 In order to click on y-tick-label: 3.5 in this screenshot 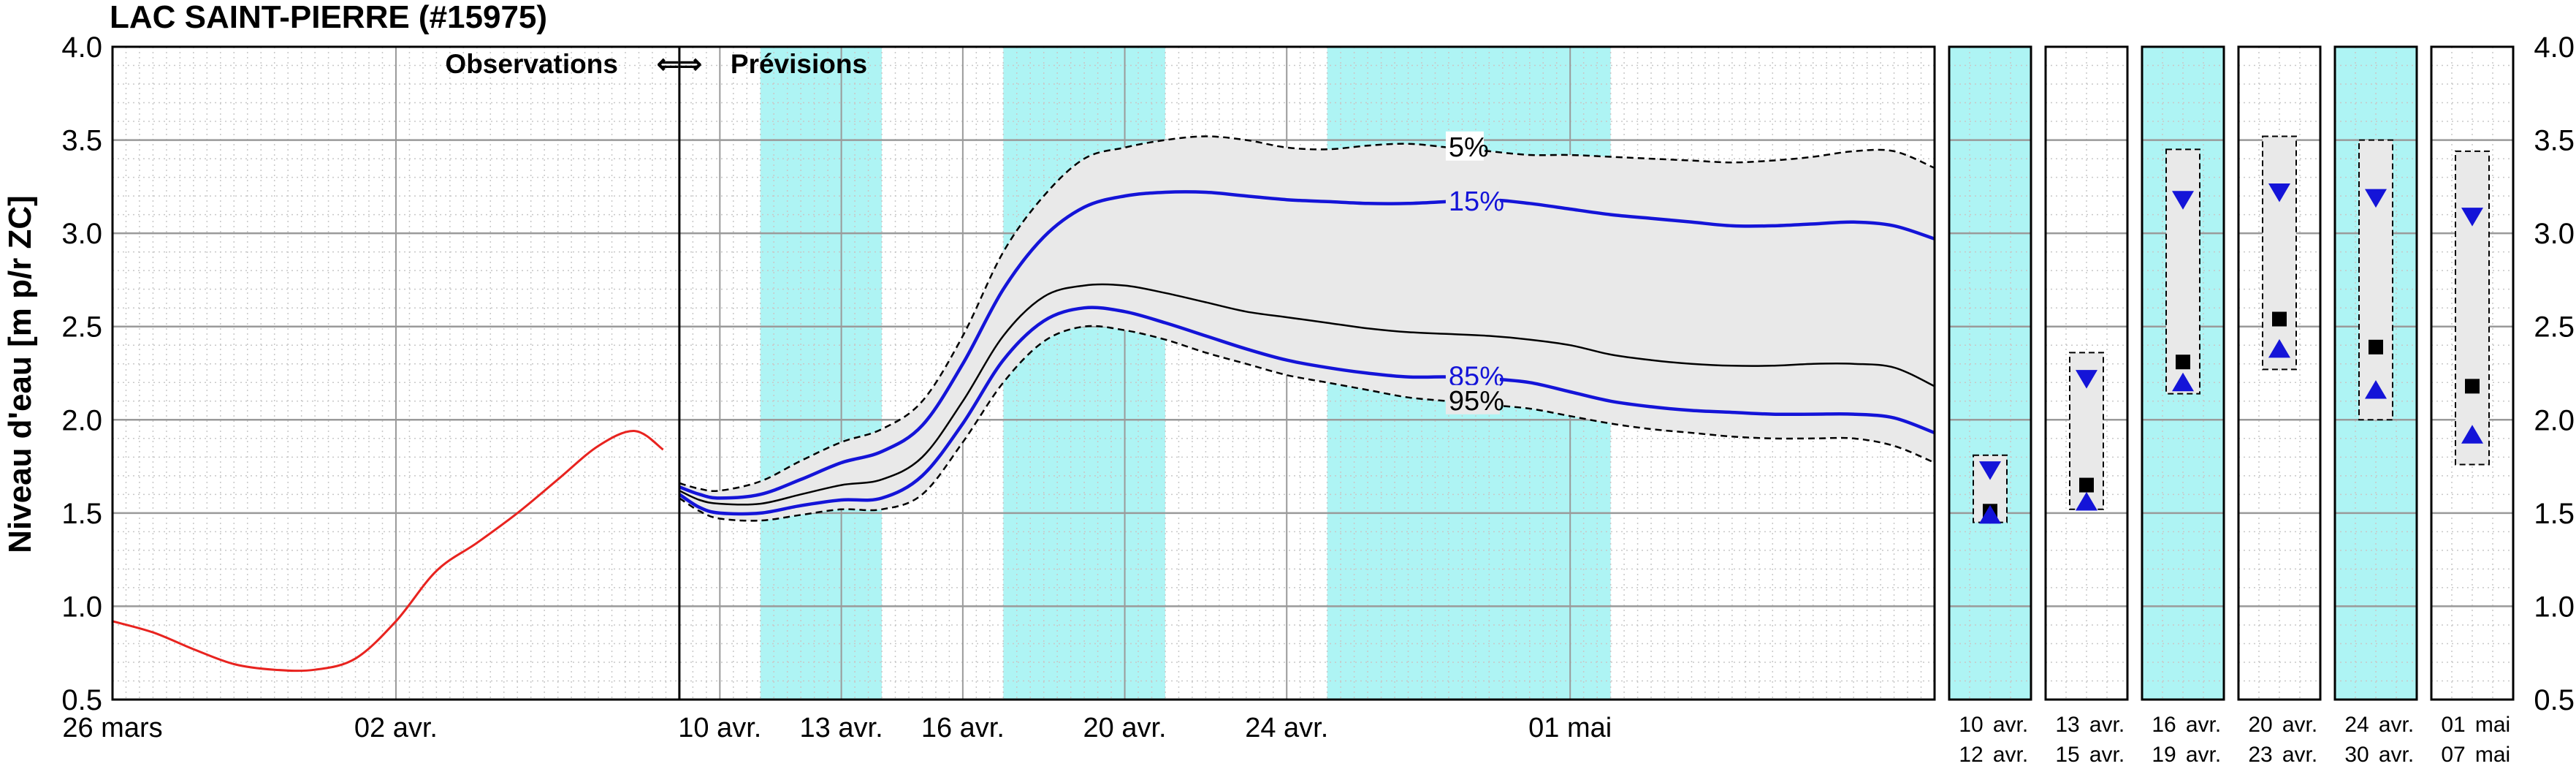, I will do `click(82, 141)`.